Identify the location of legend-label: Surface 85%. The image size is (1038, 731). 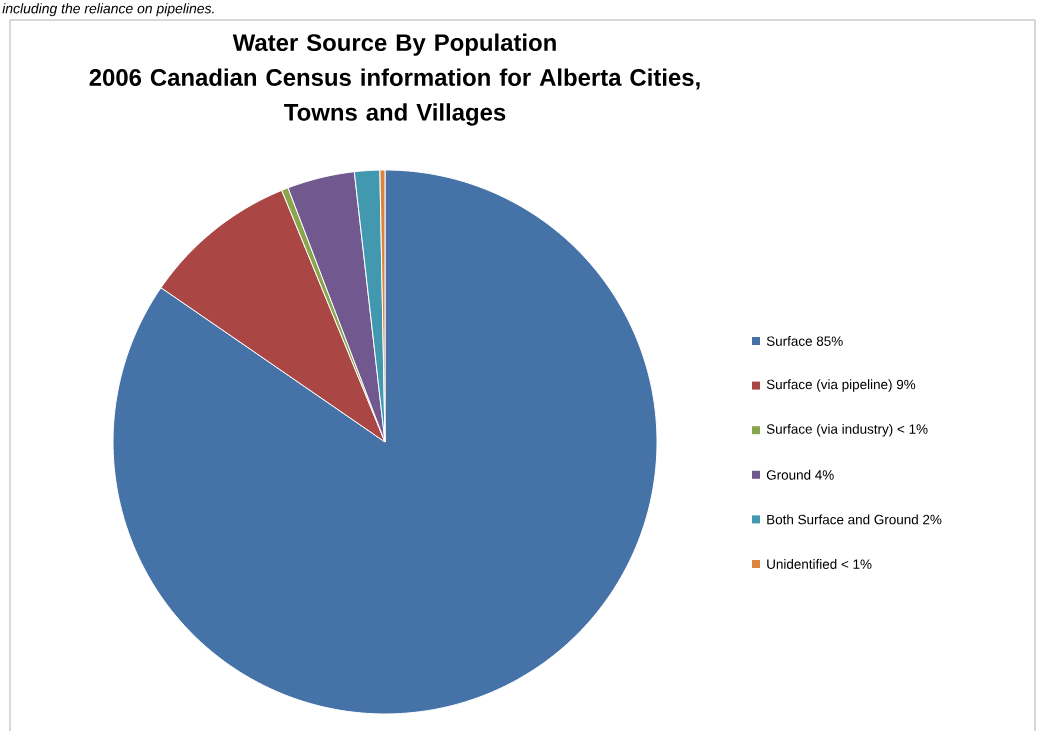
(804, 341).